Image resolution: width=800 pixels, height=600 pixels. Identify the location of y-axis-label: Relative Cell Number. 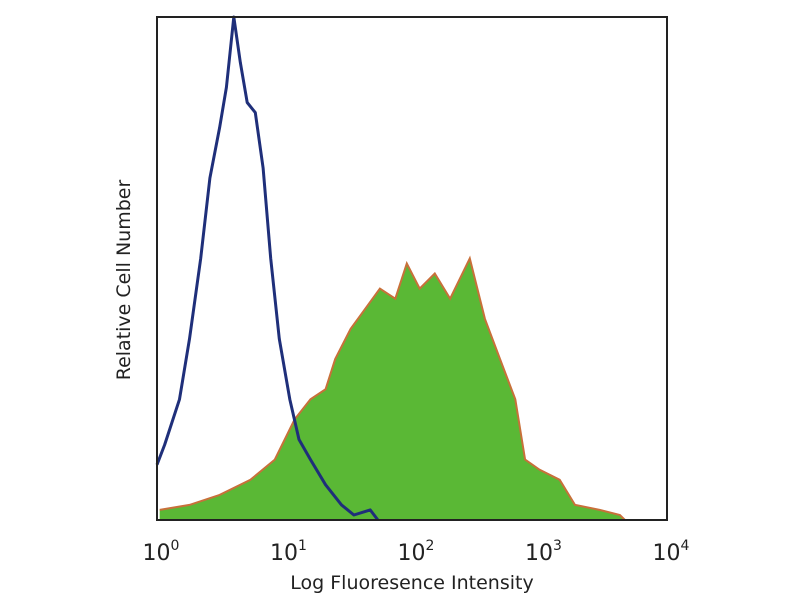
(124, 280).